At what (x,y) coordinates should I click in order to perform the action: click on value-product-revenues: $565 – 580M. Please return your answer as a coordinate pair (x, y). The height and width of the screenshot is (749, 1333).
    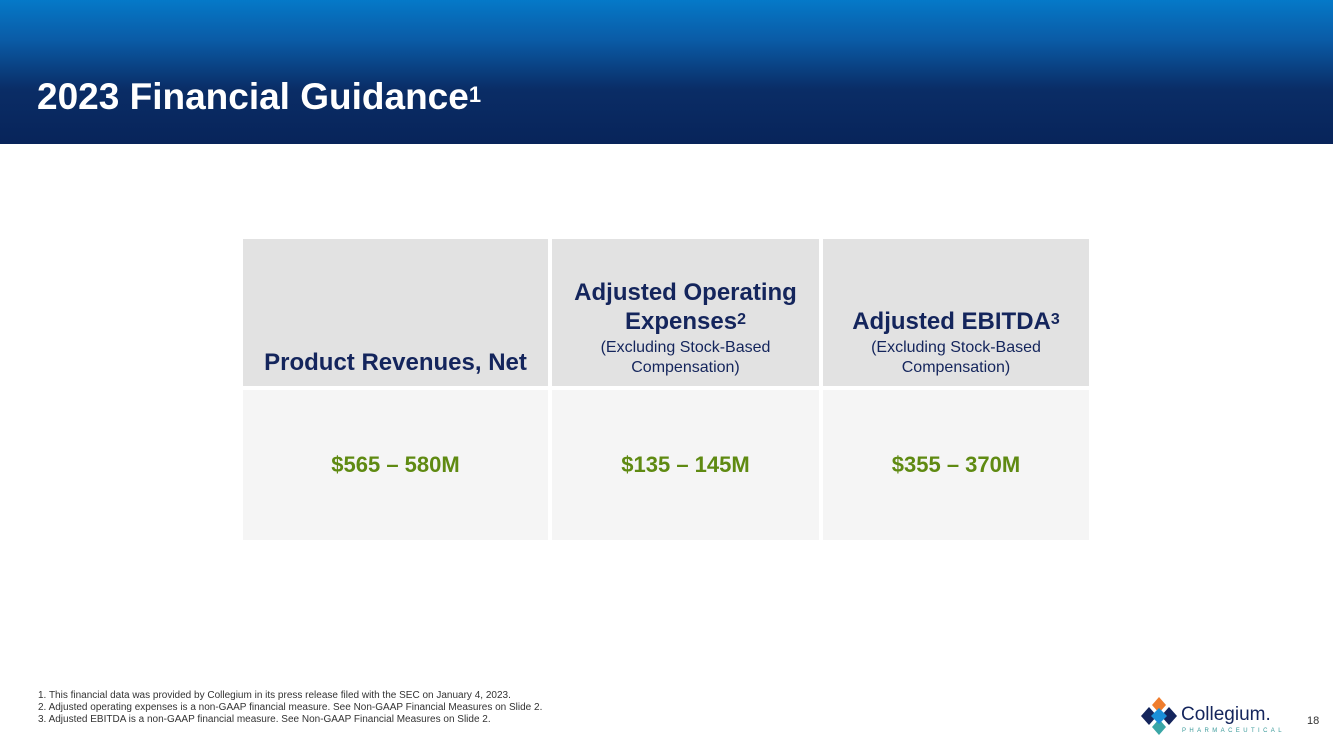
    Looking at the image, I should click on (395, 464).